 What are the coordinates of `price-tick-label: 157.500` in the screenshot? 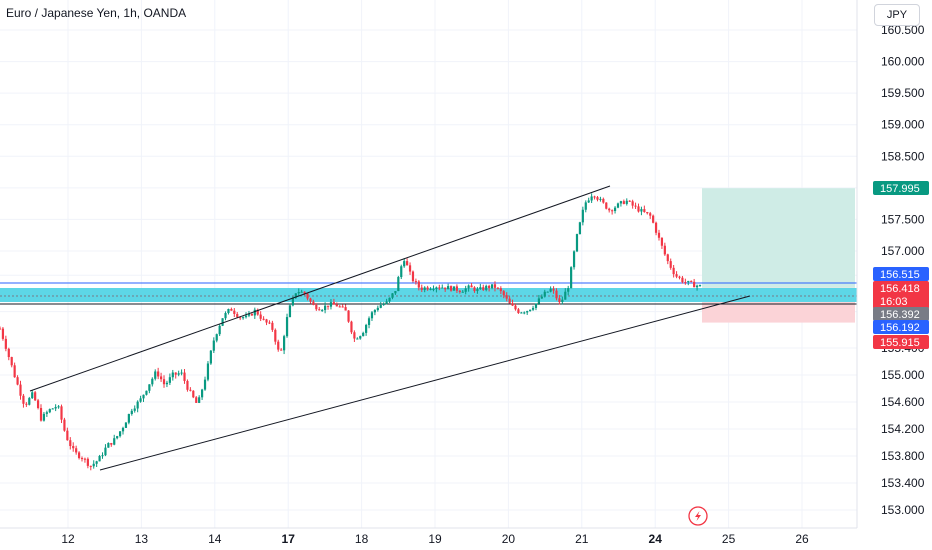 It's located at (903, 219).